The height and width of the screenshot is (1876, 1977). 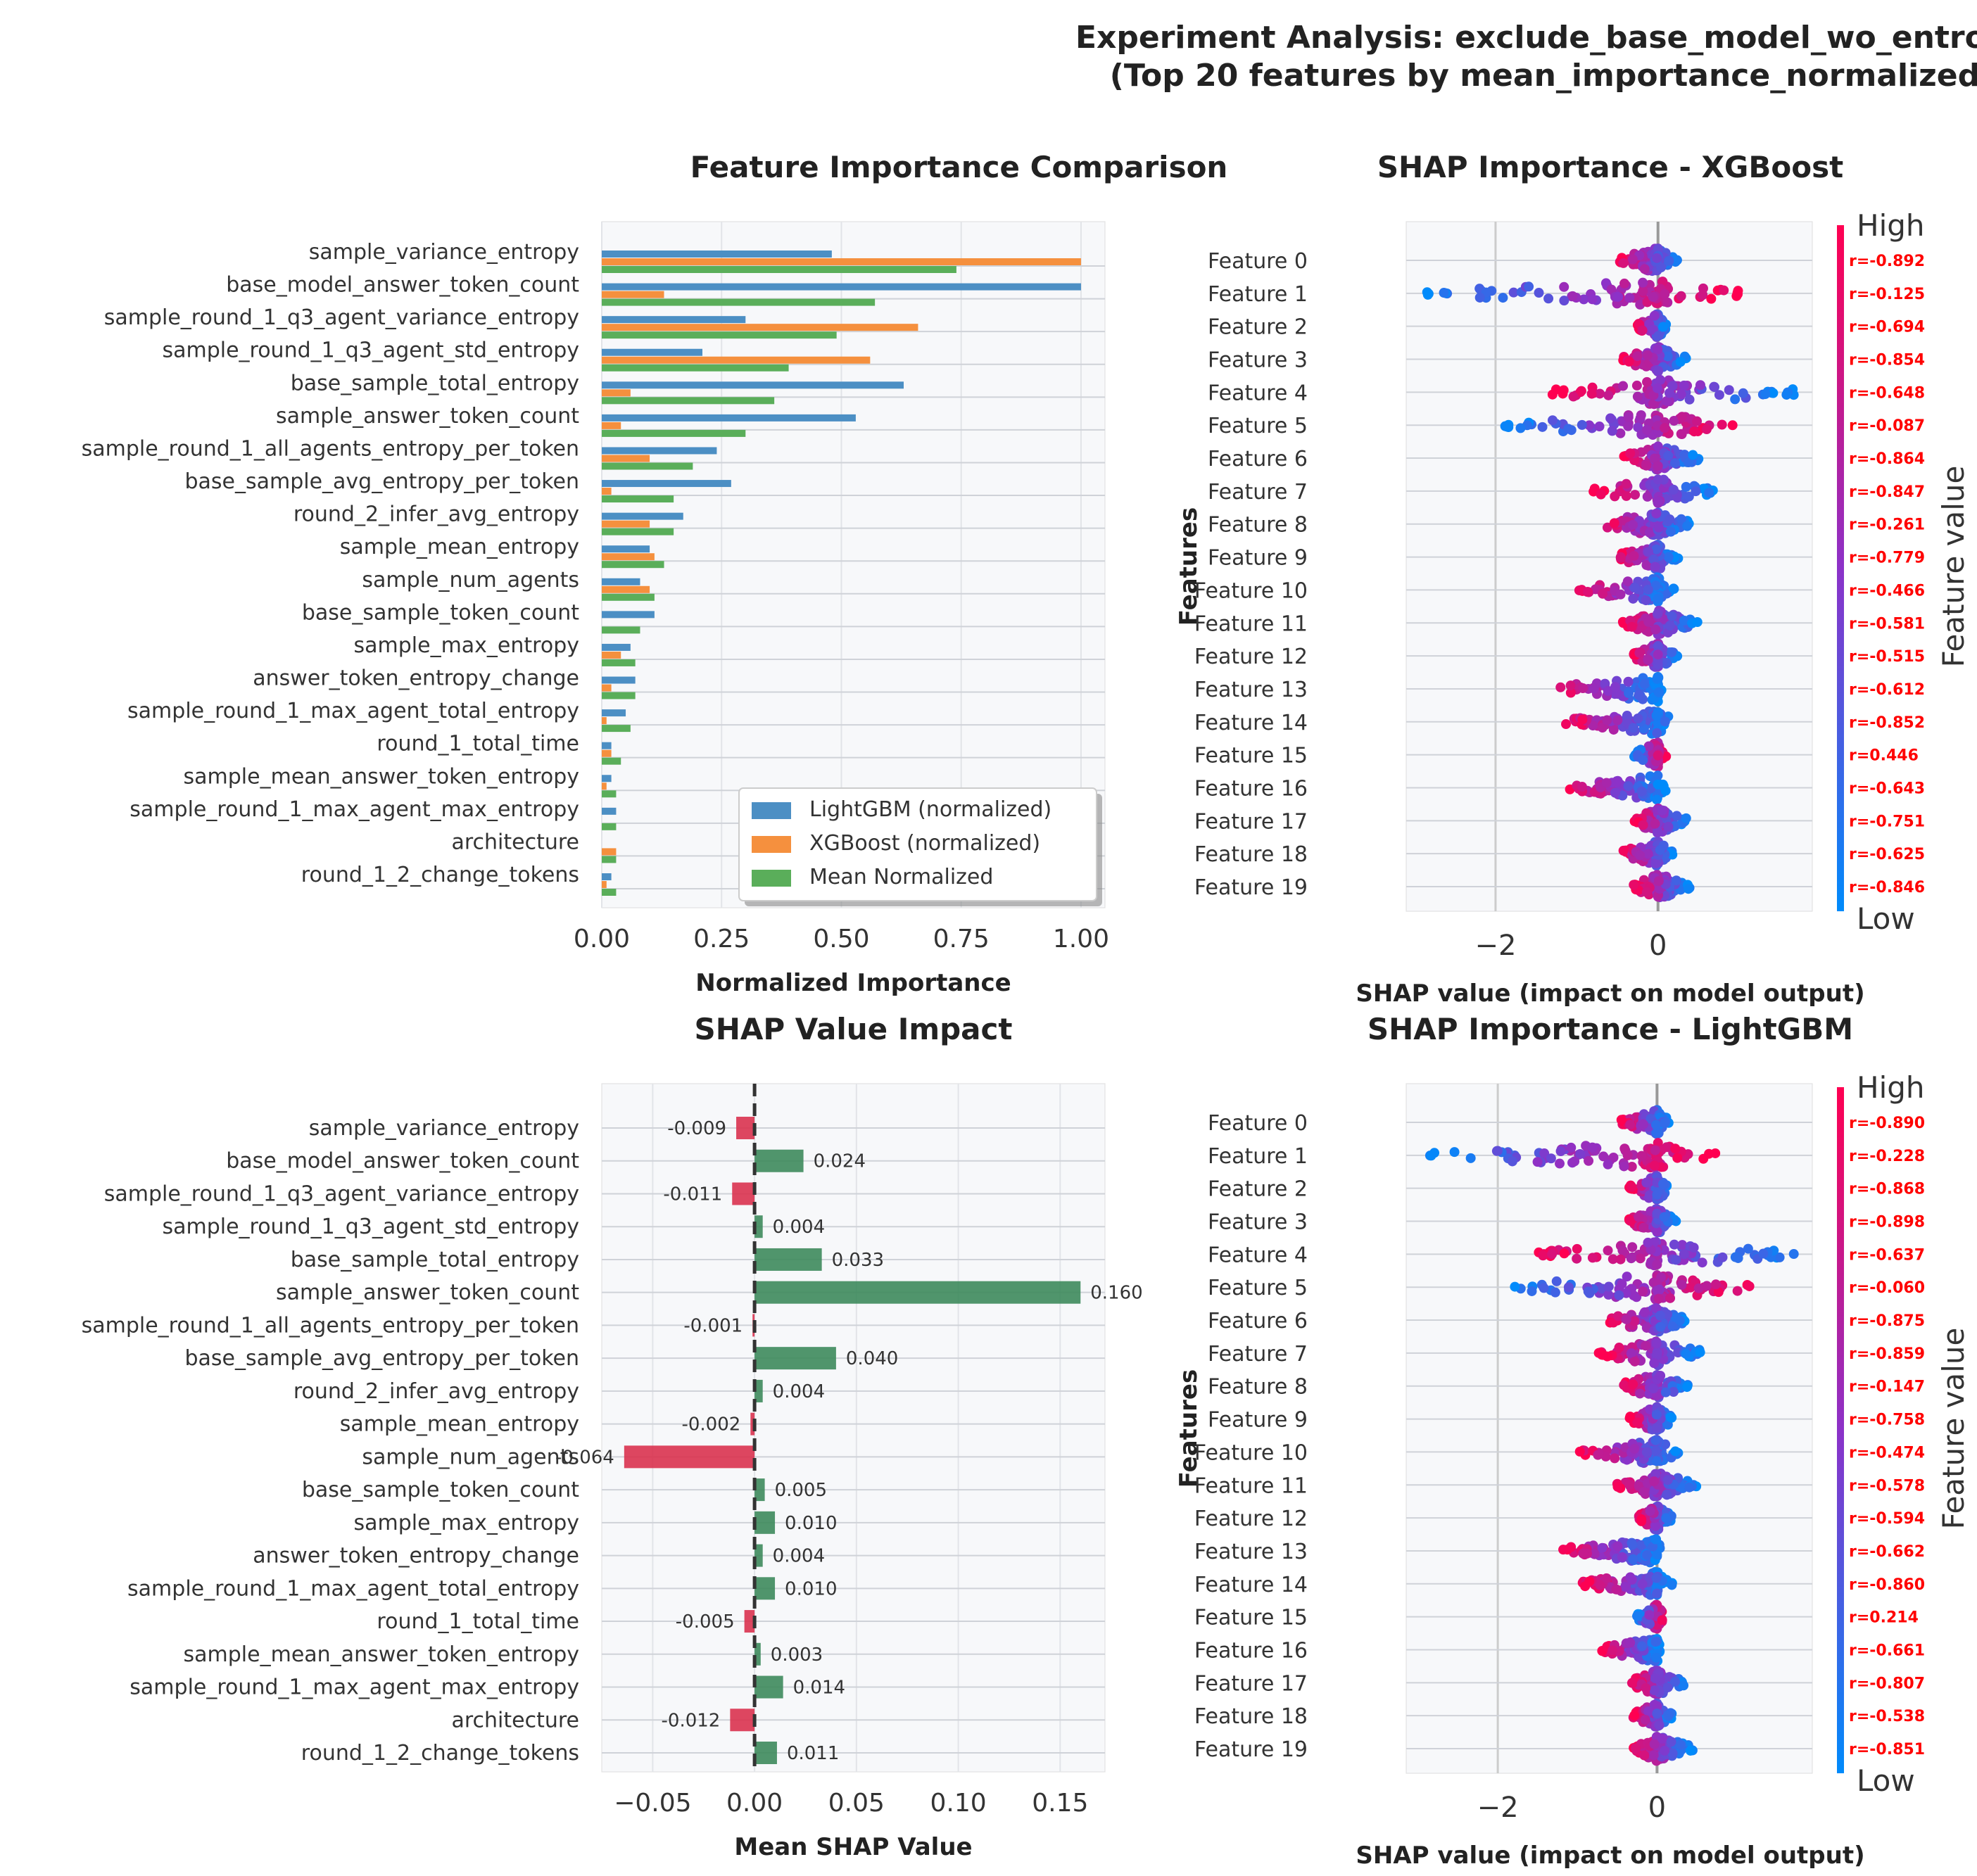 I want to click on y-tick-label: sample_mean_entropy, so click(x=459, y=1424).